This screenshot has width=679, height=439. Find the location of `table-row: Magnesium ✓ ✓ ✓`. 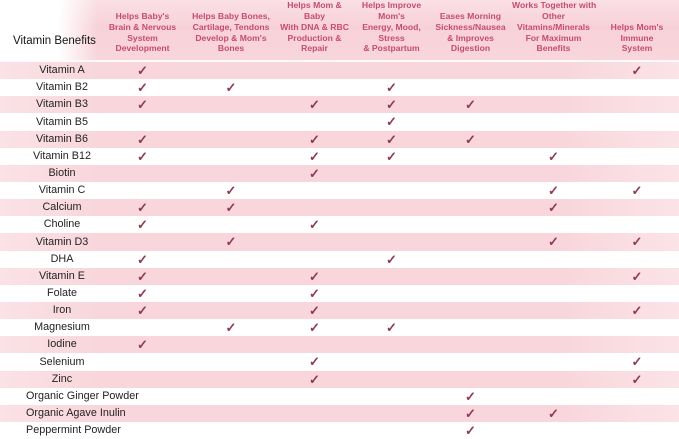

table-row: Magnesium ✓ ✓ ✓ is located at coordinates (339, 328).